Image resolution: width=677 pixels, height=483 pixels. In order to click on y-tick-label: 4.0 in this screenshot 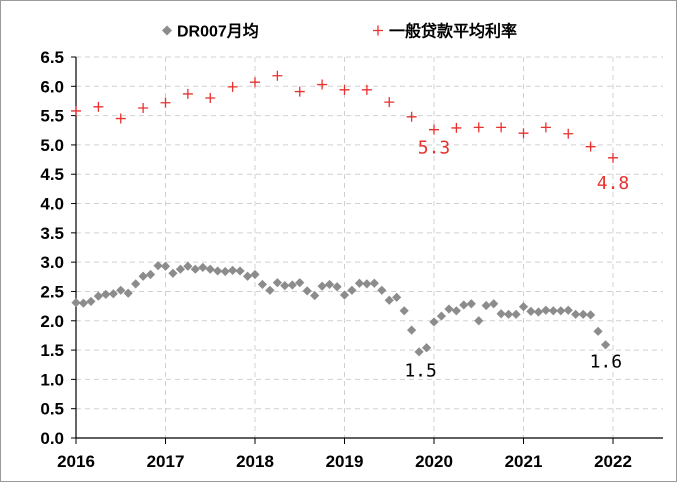, I will do `click(52, 204)`.